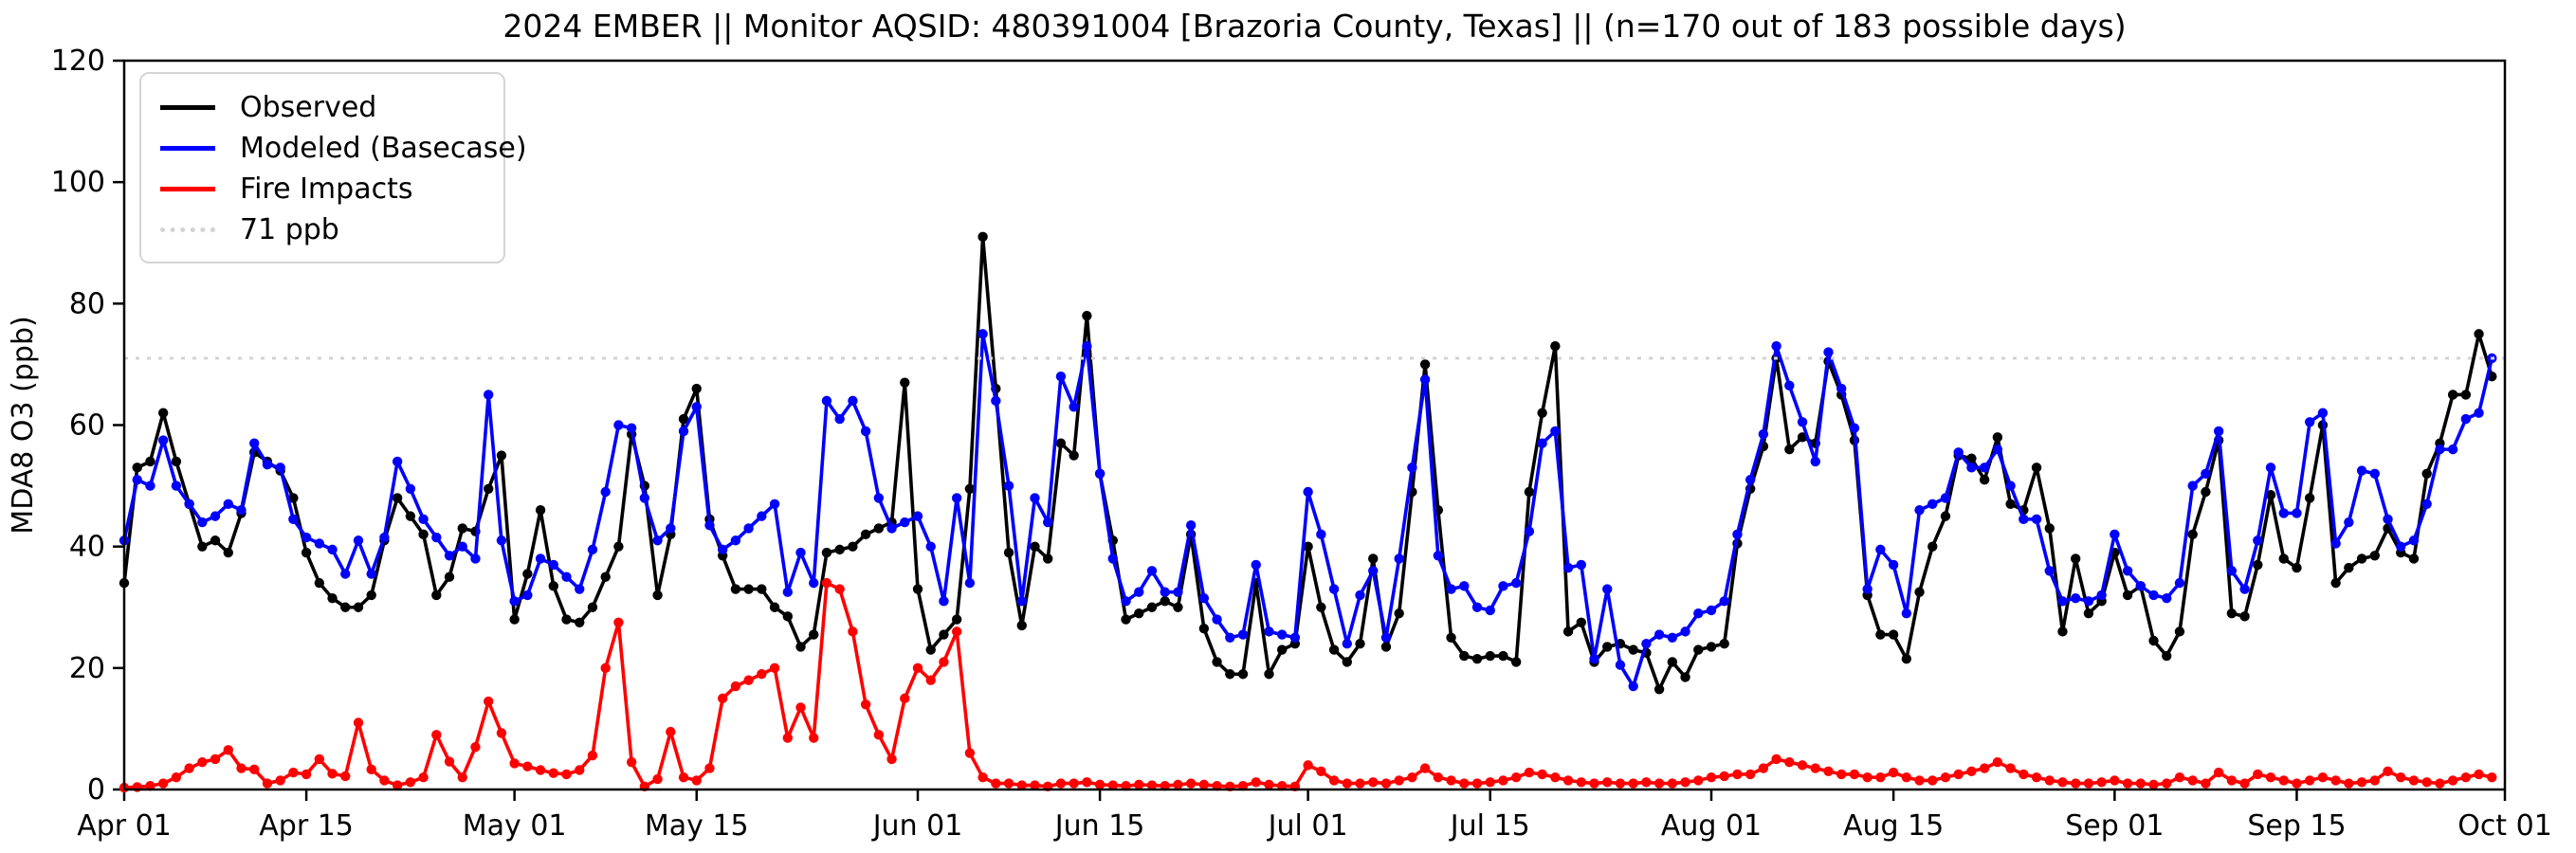 The width and height of the screenshot is (2576, 853). Describe the element at coordinates (23, 425) in the screenshot. I see `y-axis-label: MDA8 O3 (ppb)` at that location.